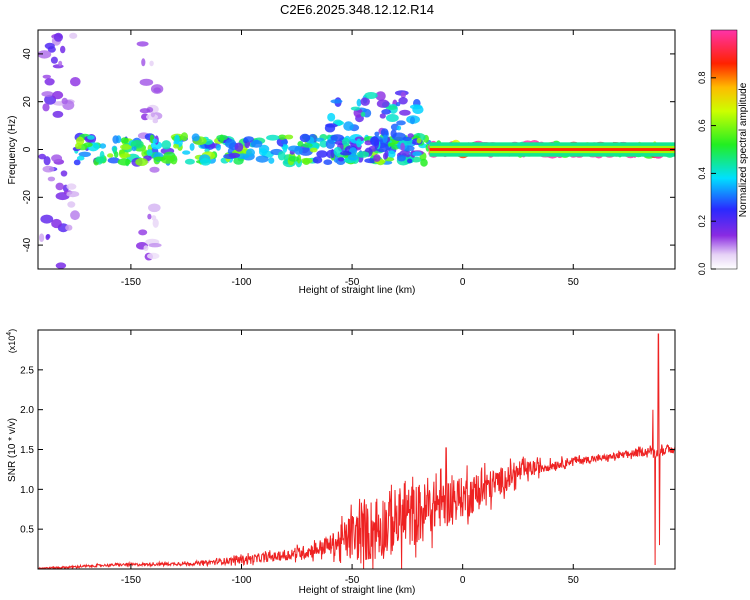  I want to click on spectrogram-x-tick-label: 0, so click(463, 282).